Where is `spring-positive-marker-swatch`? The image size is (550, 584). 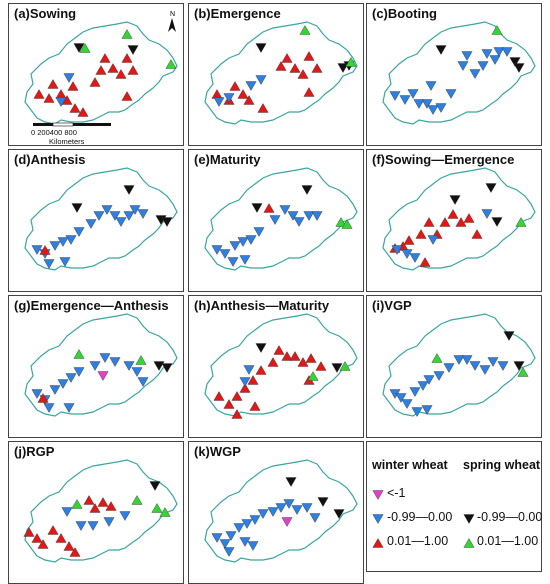 spring-positive-marker-swatch is located at coordinates (469, 545).